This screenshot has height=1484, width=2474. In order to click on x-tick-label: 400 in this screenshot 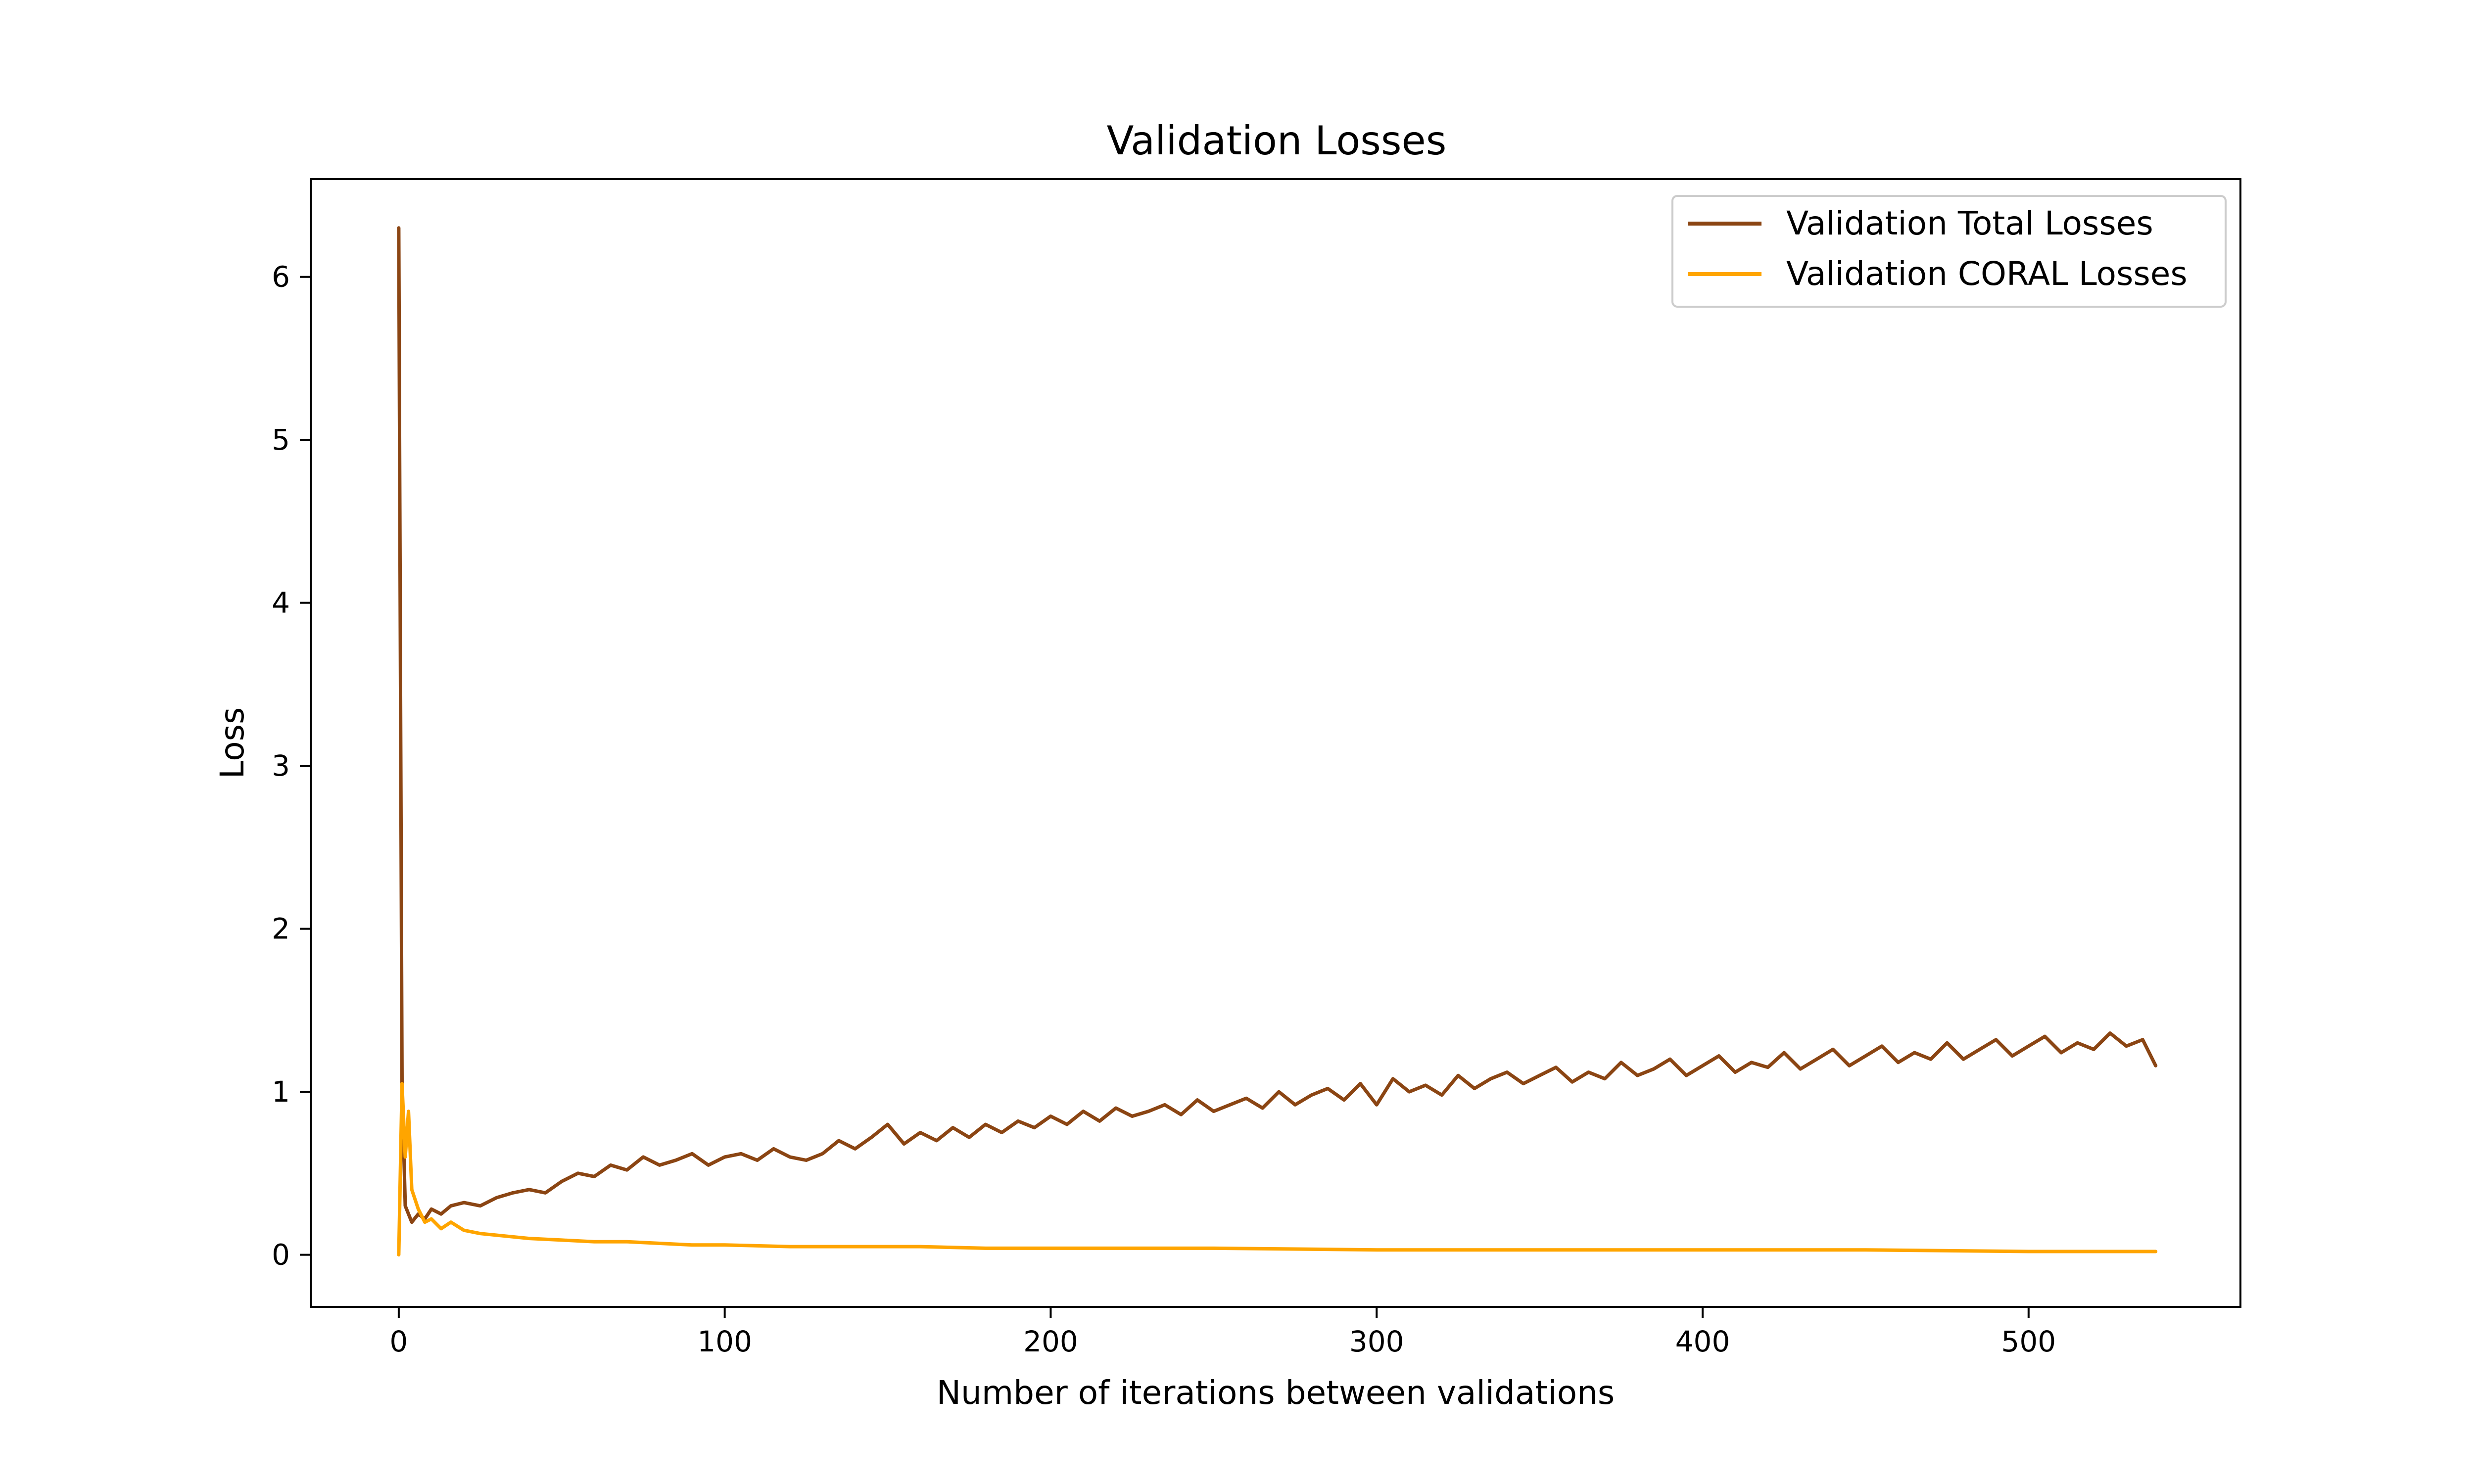, I will do `click(1703, 1341)`.